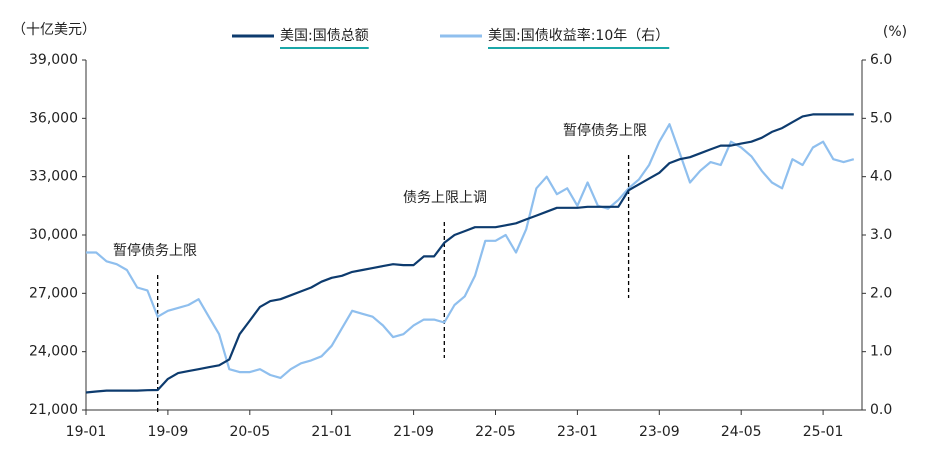  What do you see at coordinates (53, 235) in the screenshot?
I see `y-tick-label: 30,000` at bounding box center [53, 235].